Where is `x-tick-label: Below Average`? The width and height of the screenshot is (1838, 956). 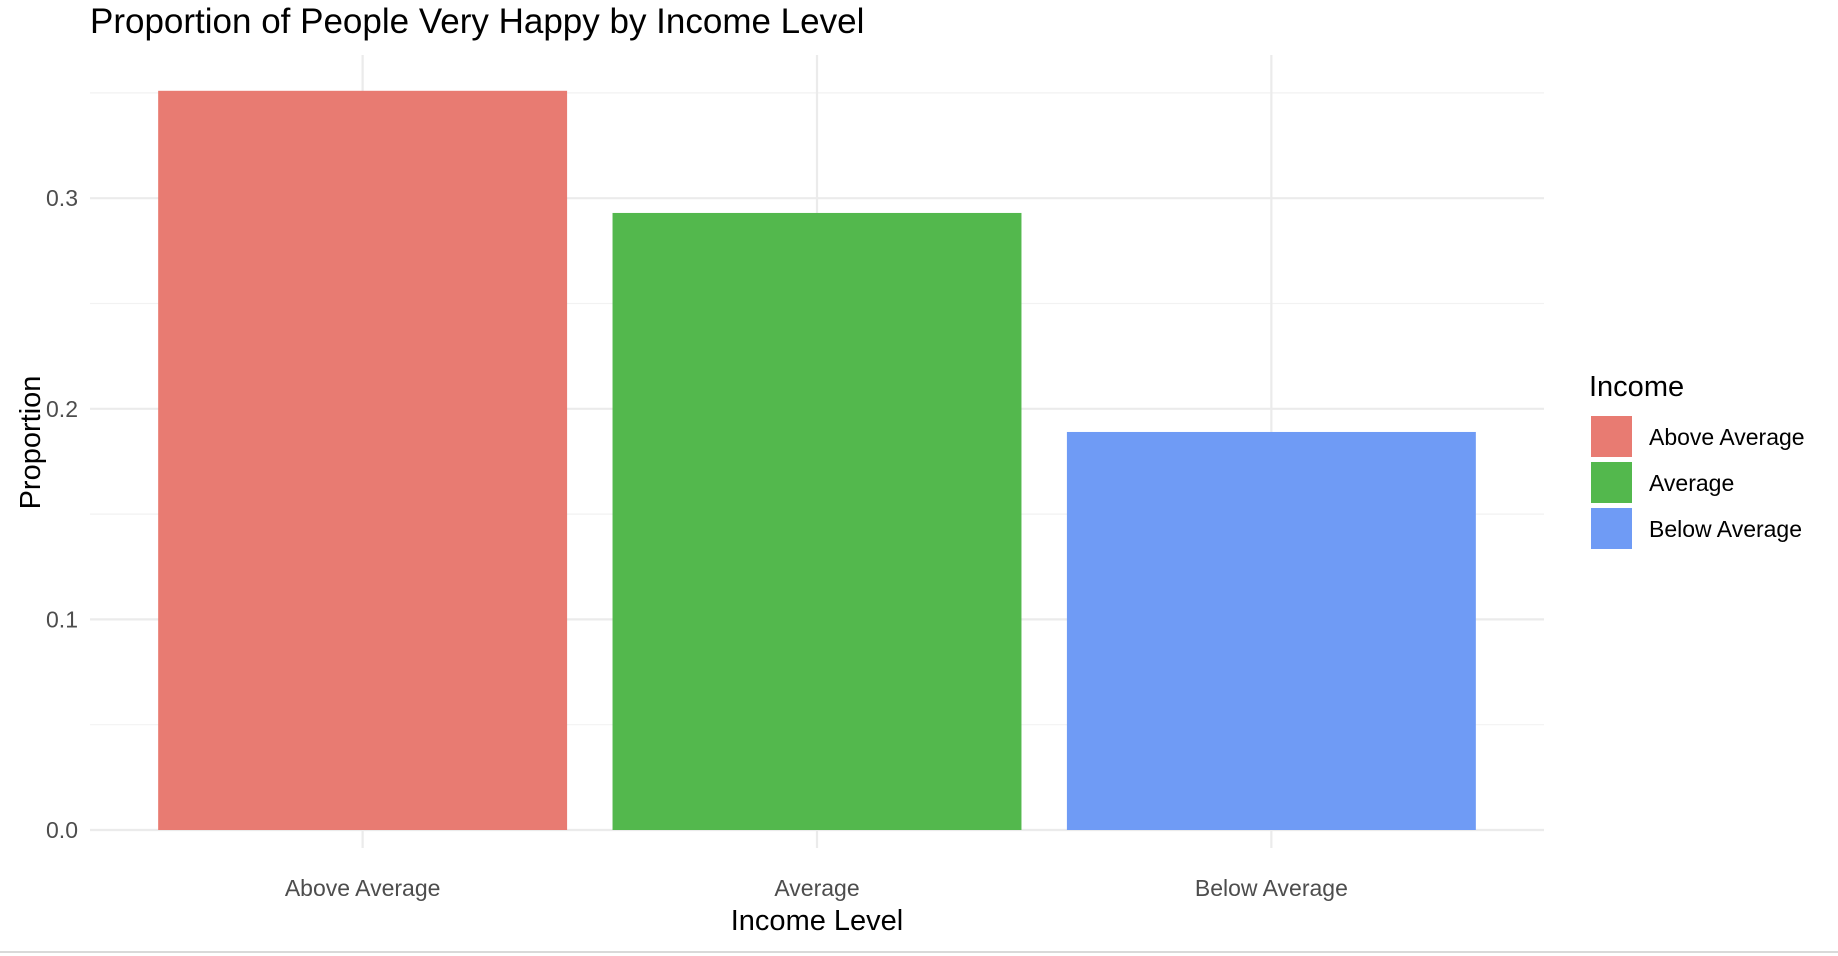
x-tick-label: Below Average is located at coordinates (1271, 888).